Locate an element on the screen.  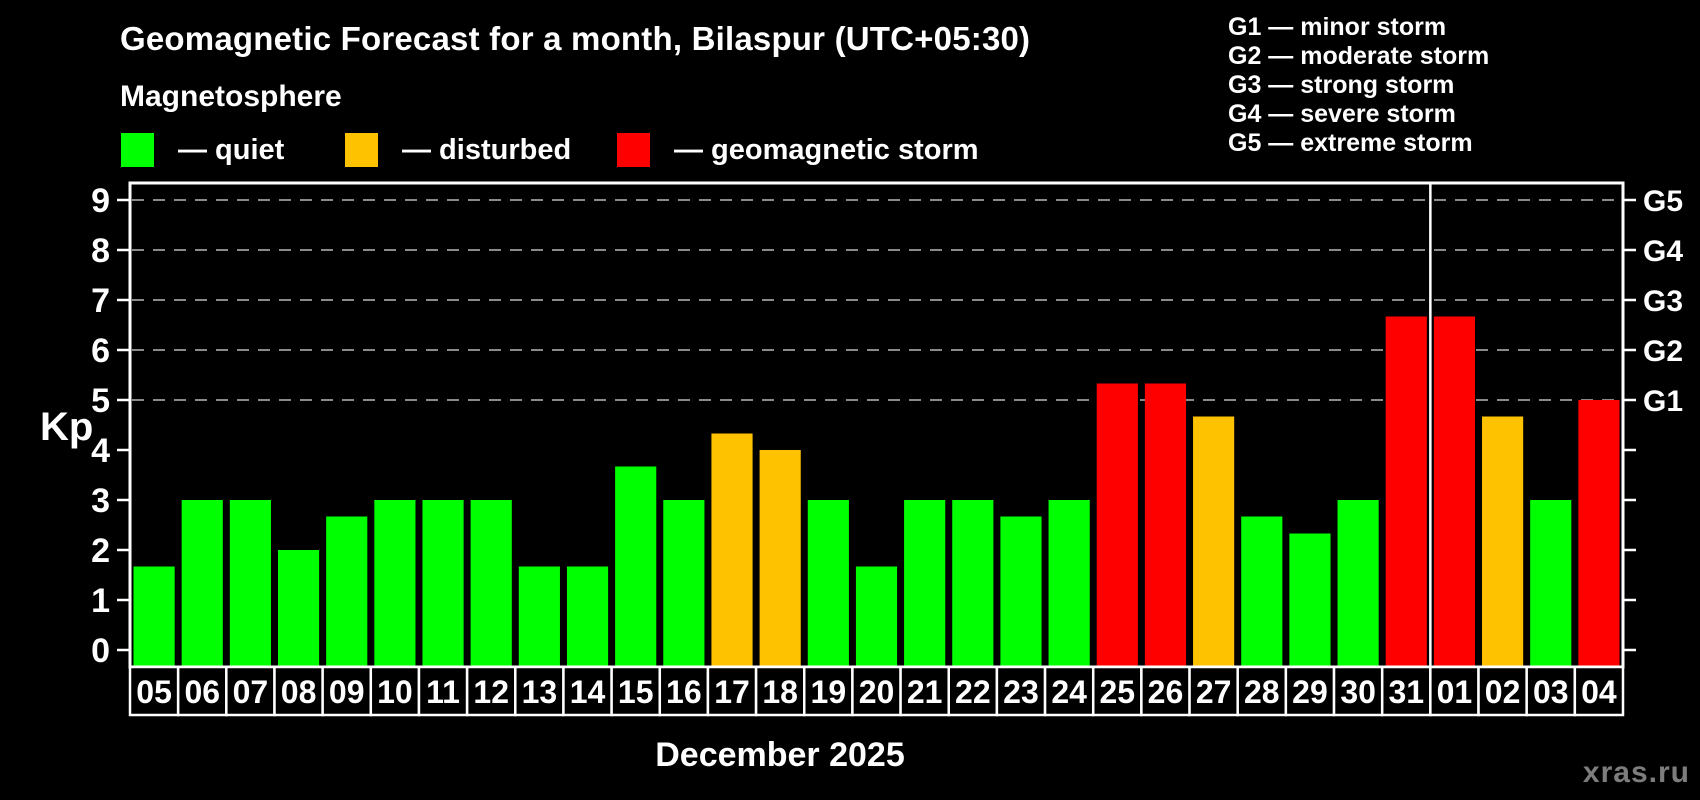
x-tick-label-31: 31 is located at coordinates (1406, 692).